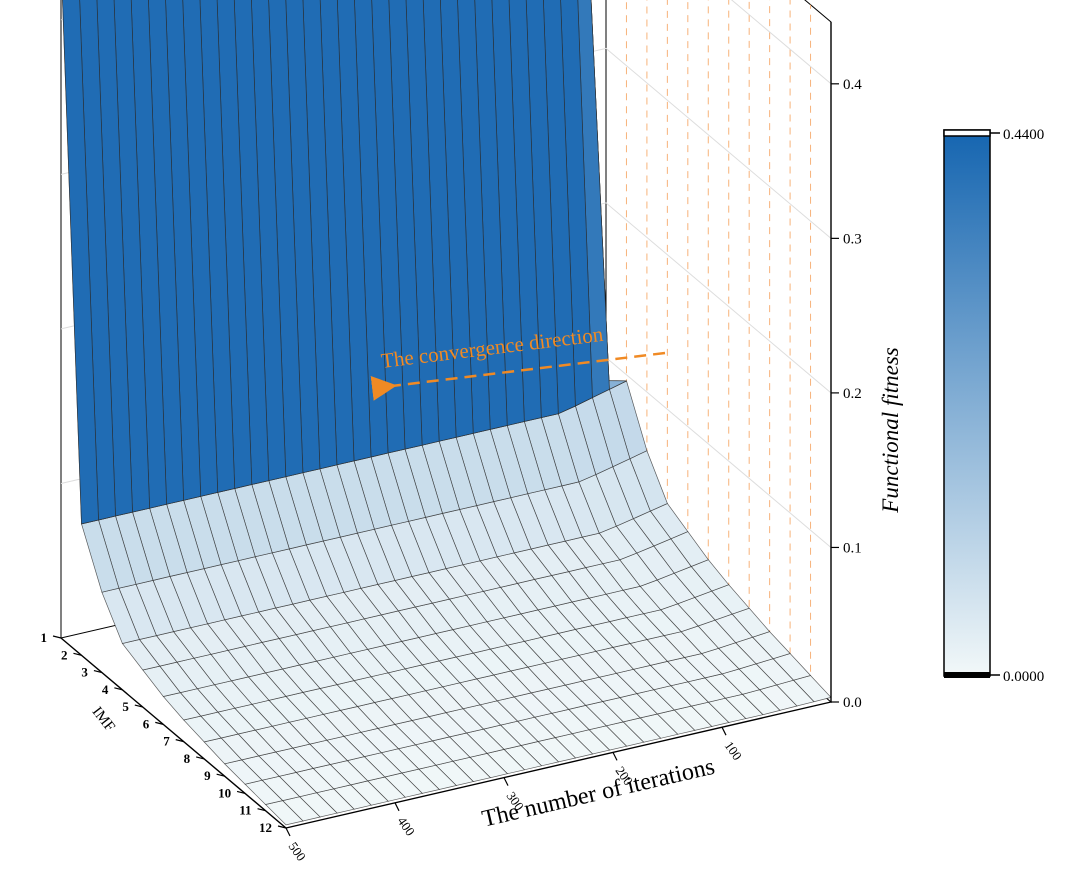 This screenshot has width=1086, height=876. What do you see at coordinates (890, 430) in the screenshot?
I see `z-axis-label: Functional fitness` at bounding box center [890, 430].